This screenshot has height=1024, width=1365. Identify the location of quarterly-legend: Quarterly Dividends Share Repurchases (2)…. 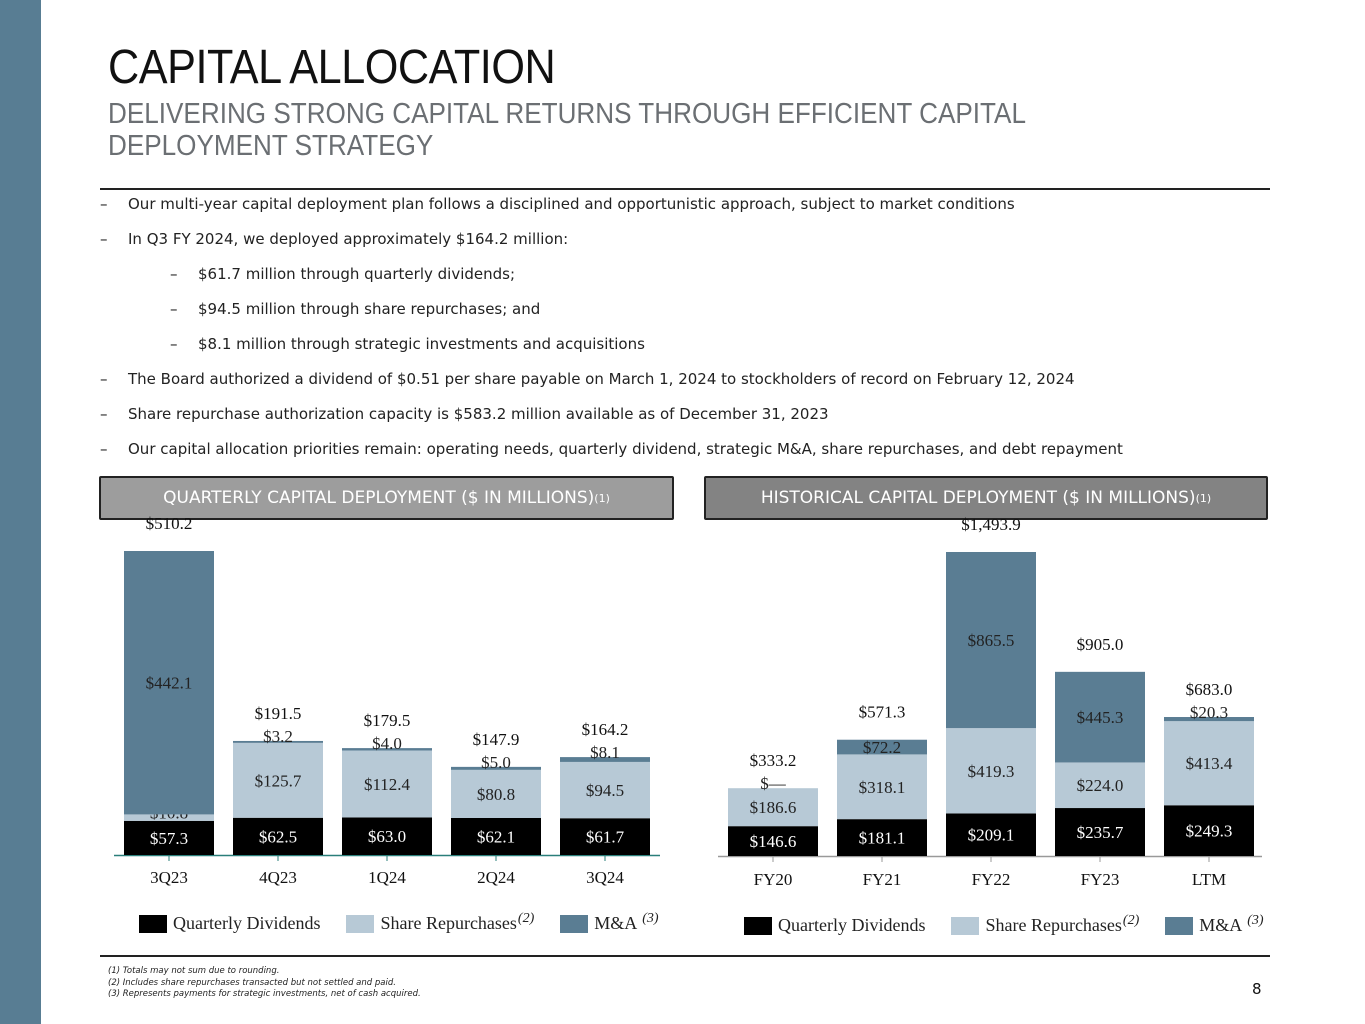
(412, 922).